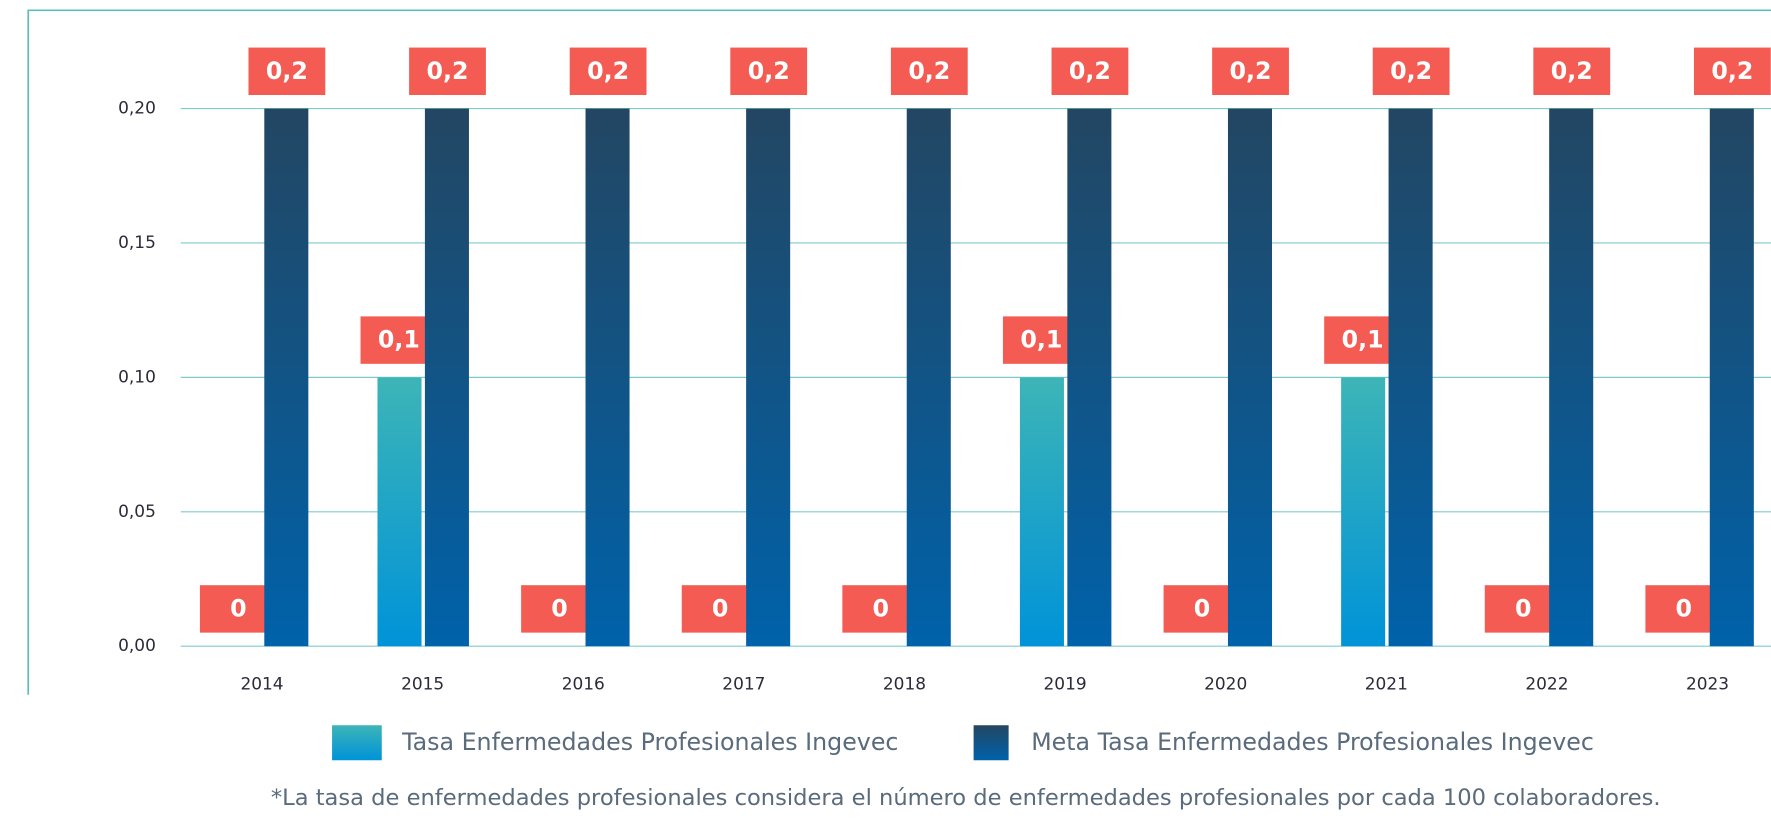  I want to click on x-tick-label: 2020, so click(1225, 684).